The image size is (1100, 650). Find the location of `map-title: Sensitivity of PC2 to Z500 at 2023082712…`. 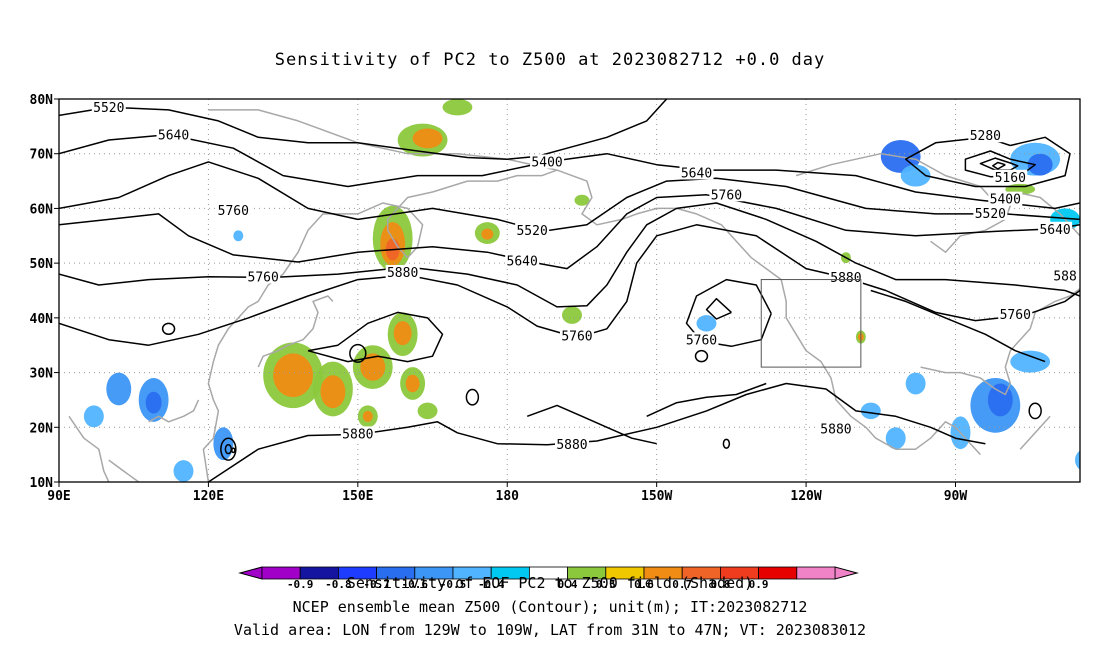

map-title: Sensitivity of PC2 to Z500 at 2023082712… is located at coordinates (550, 60).